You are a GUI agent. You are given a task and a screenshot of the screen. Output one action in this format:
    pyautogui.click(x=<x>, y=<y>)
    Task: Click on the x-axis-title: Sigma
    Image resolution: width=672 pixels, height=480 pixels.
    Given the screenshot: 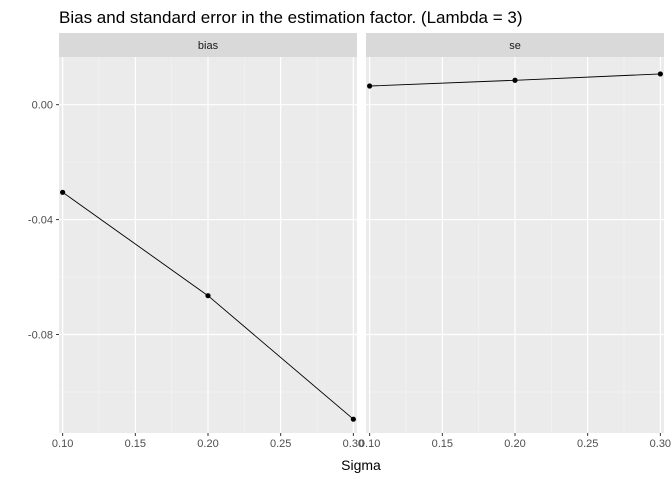 What is the action you would take?
    pyautogui.click(x=361, y=465)
    